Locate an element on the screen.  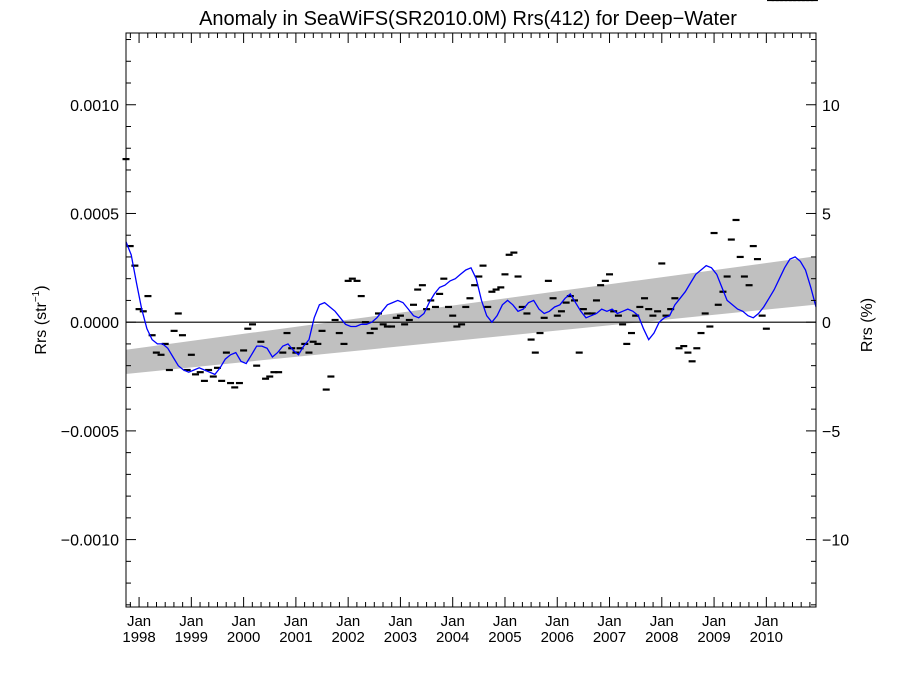
x-tick-label-year: 2004 is located at coordinates (452, 637).